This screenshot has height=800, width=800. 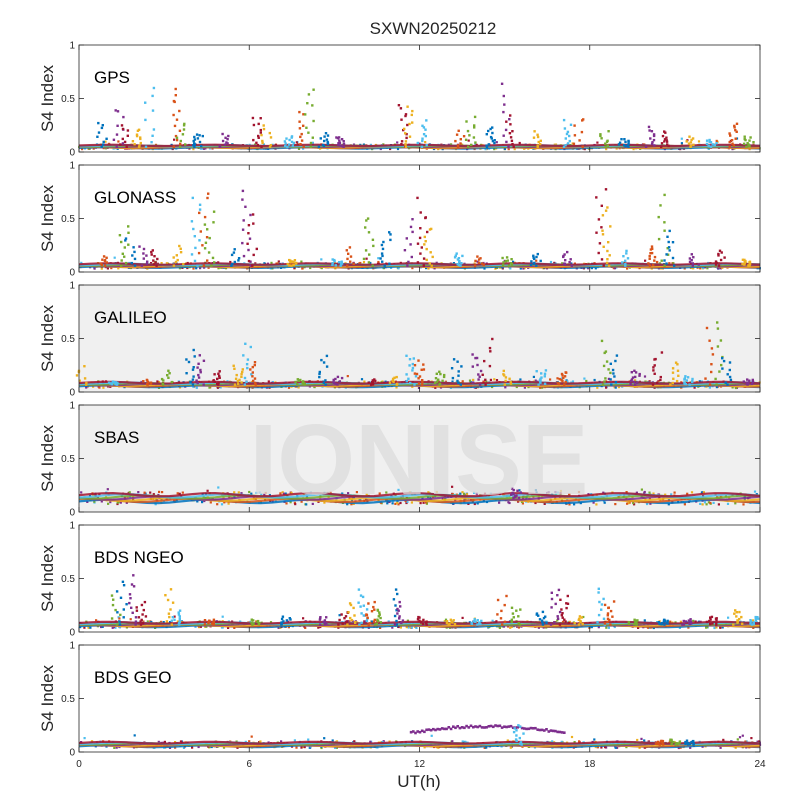 I want to click on panel-points, so click(x=419, y=602).